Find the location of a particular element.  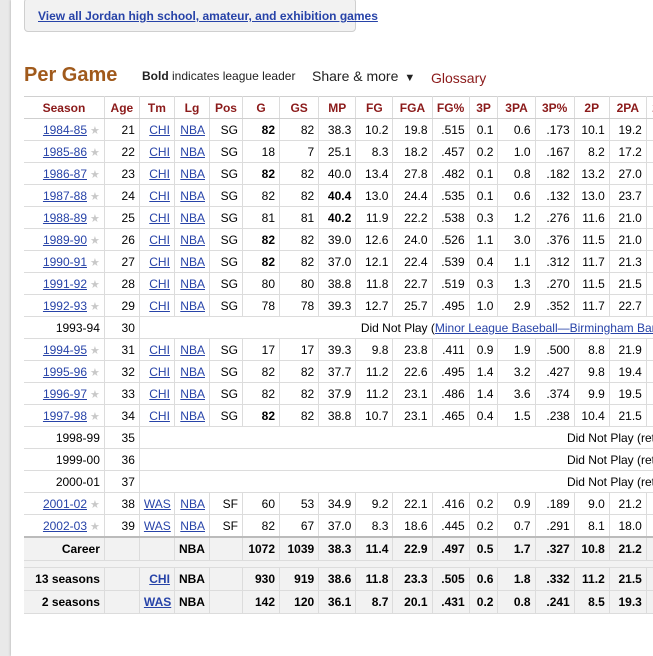

season-link: 1988-89 is located at coordinates (64, 217).